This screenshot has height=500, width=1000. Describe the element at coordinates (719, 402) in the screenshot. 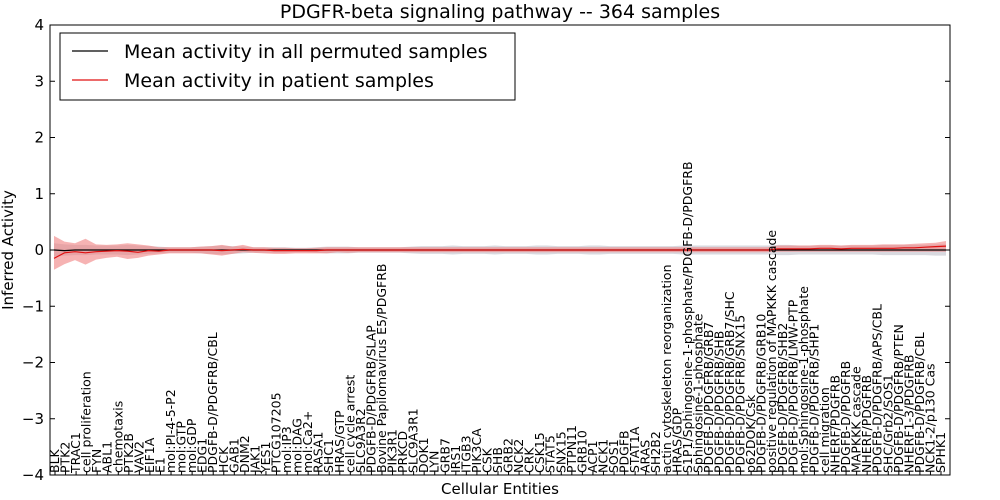

I see `x-tick-label: PDGFB-D/PDGFRB/SHB` at that location.